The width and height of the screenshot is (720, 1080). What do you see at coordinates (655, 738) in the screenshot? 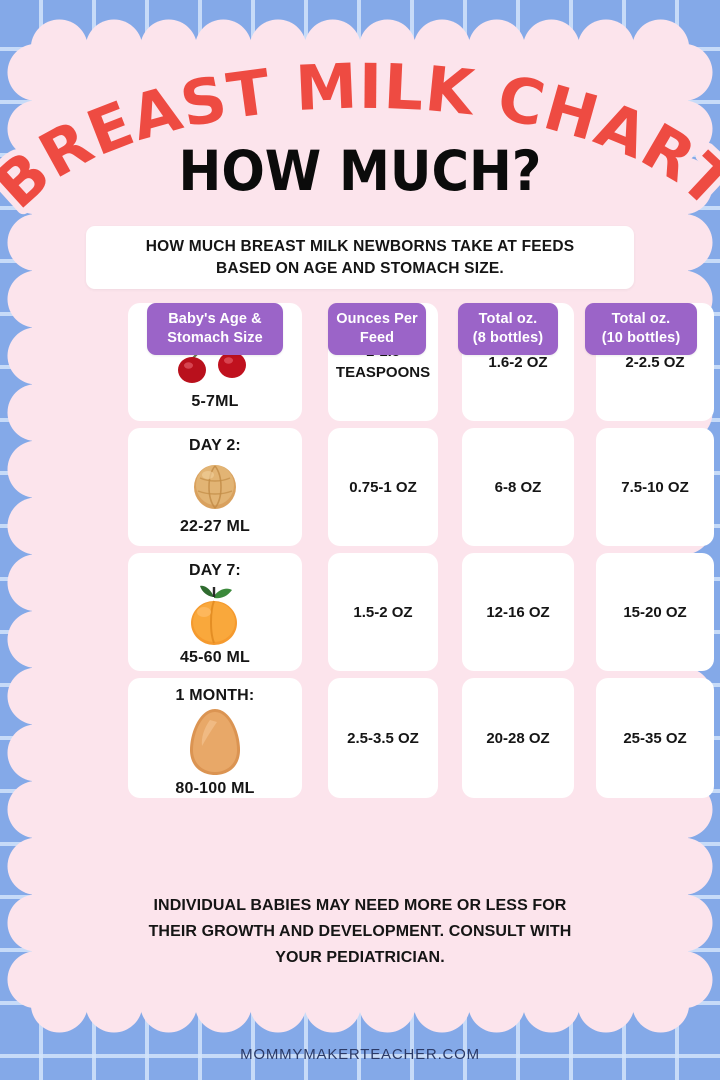
I see `cell-total-10-bottles: 25-35 OZ` at bounding box center [655, 738].